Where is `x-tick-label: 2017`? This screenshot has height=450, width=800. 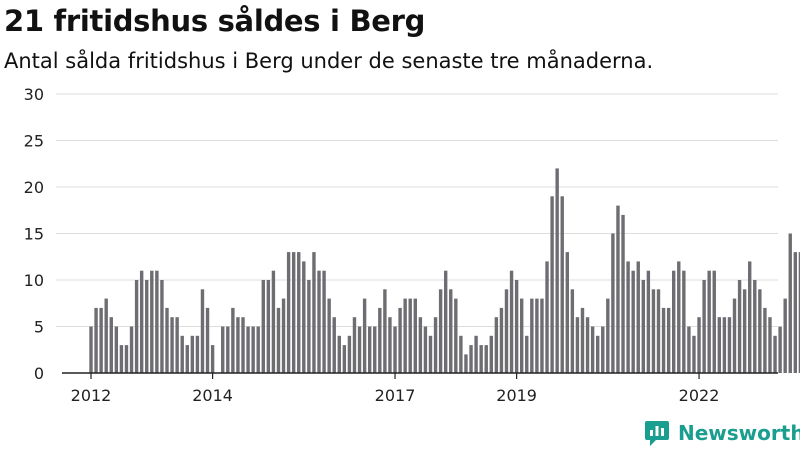
x-tick-label: 2017 is located at coordinates (395, 395).